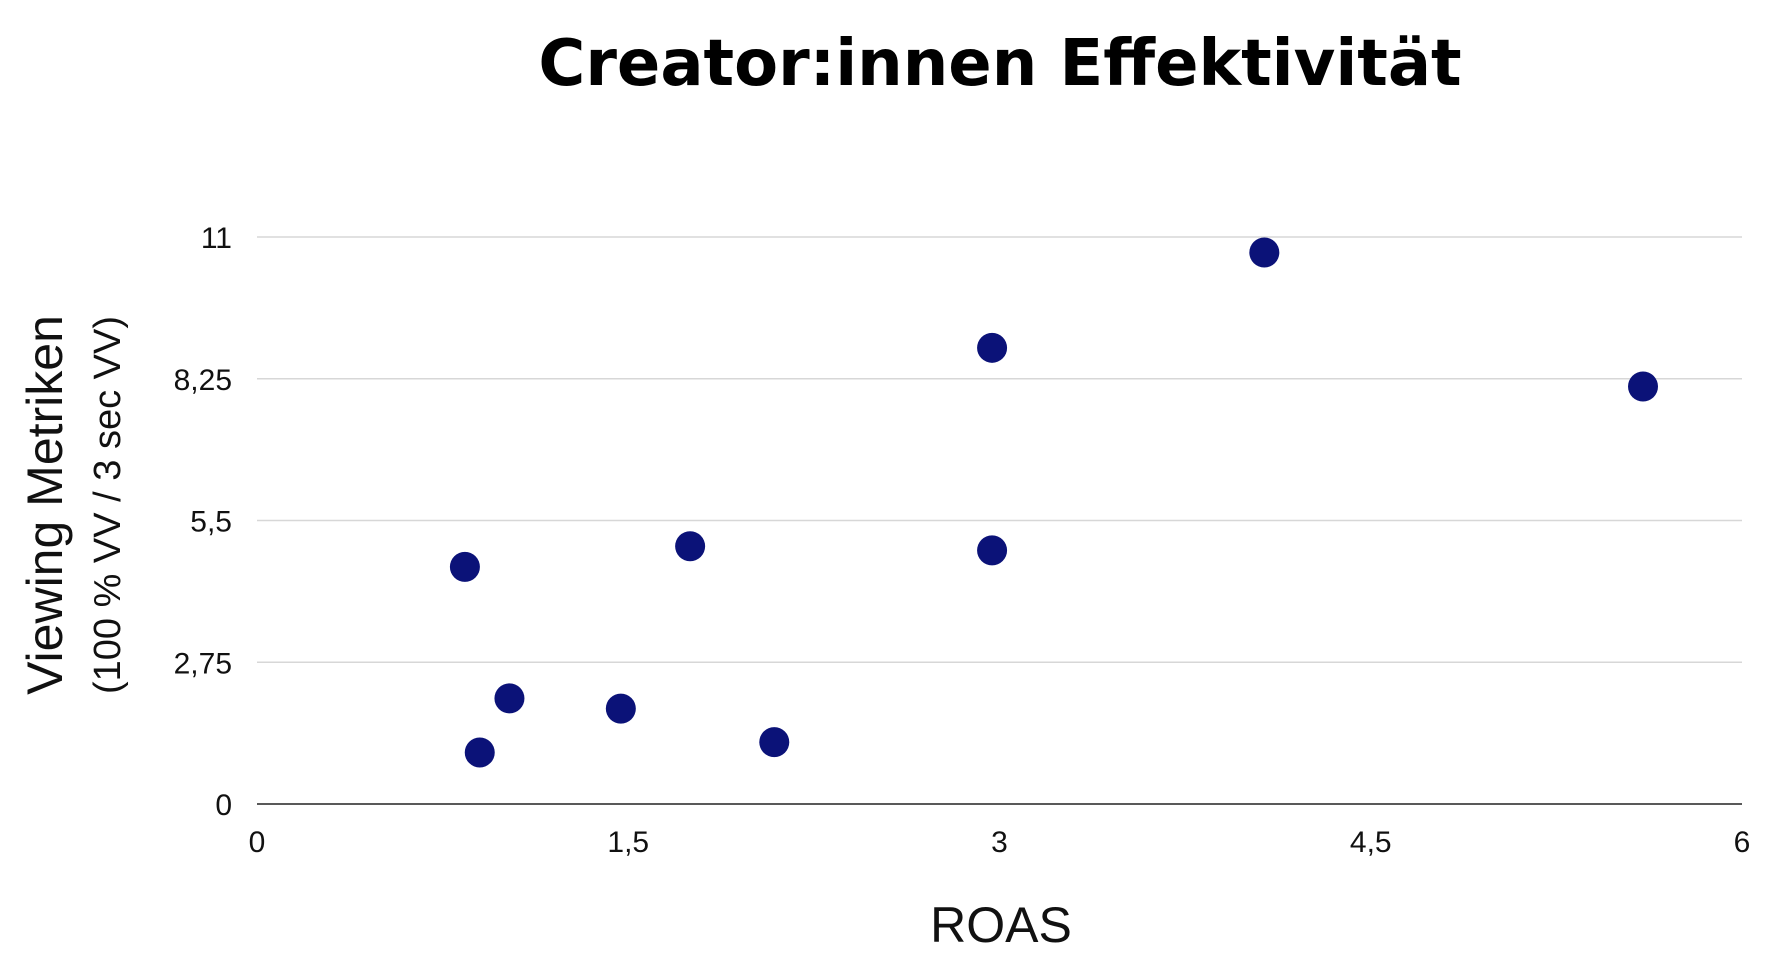 The height and width of the screenshot is (968, 1776). I want to click on y-axis-subtitle: (100 % VV / 3 sec VV), so click(108, 505).